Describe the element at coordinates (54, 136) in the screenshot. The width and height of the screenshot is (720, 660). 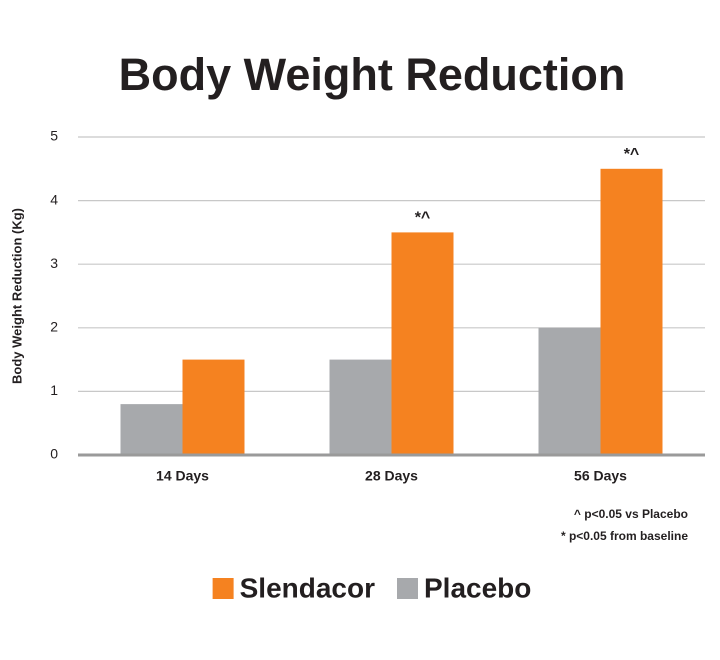
I see `y-tick-label: 5` at that location.